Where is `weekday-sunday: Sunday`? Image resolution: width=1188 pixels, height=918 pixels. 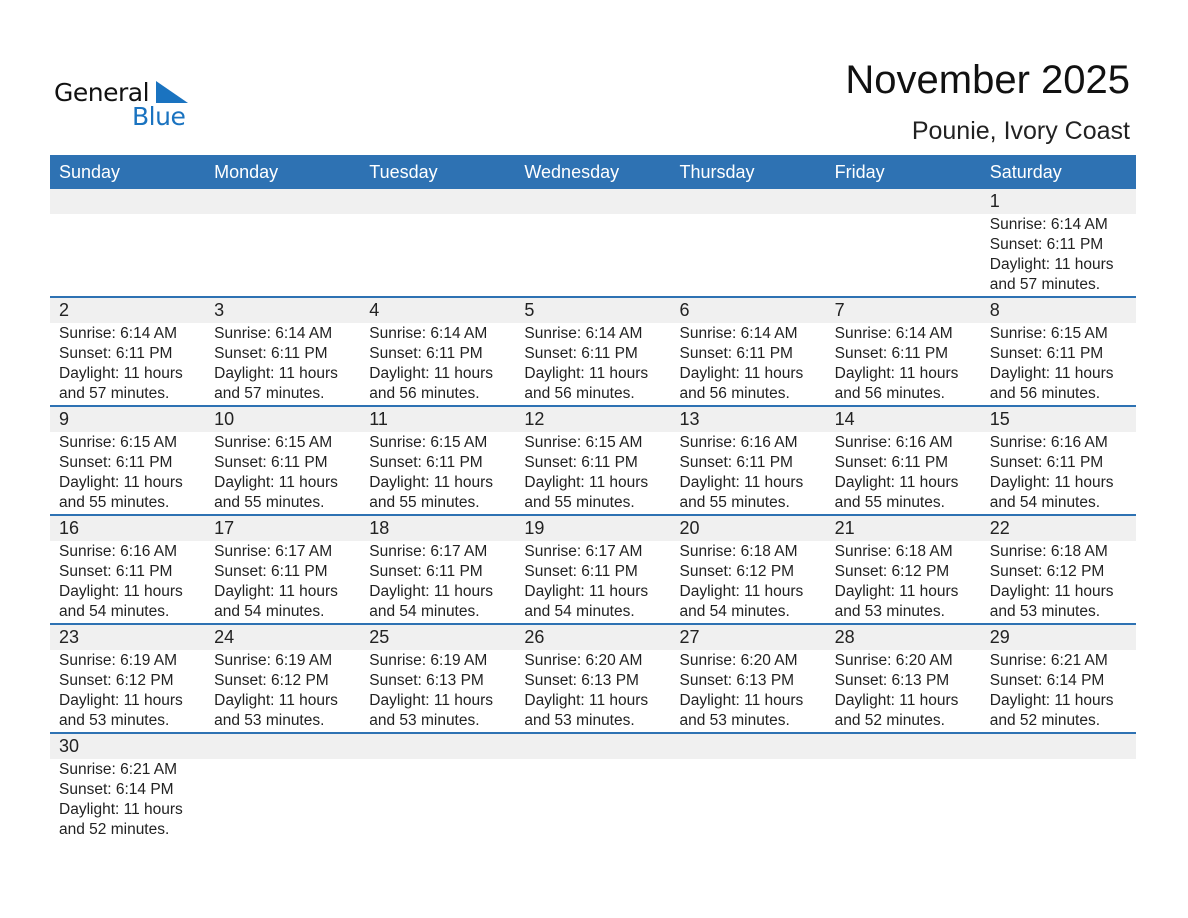 weekday-sunday: Sunday is located at coordinates (90, 172).